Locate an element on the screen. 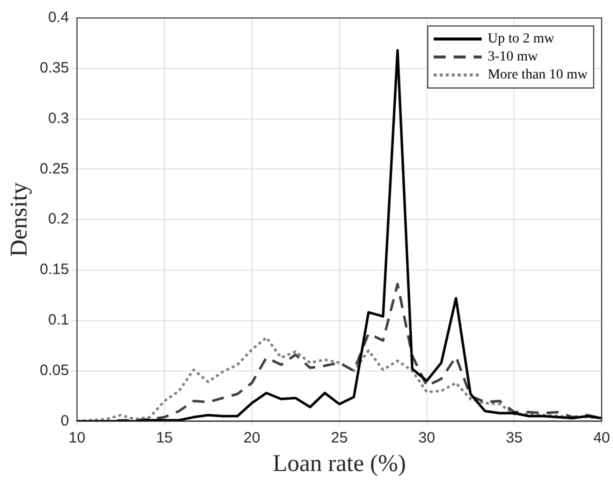 Image resolution: width=613 pixels, height=483 pixels. y-tick-label: 0.1 is located at coordinates (58, 320).